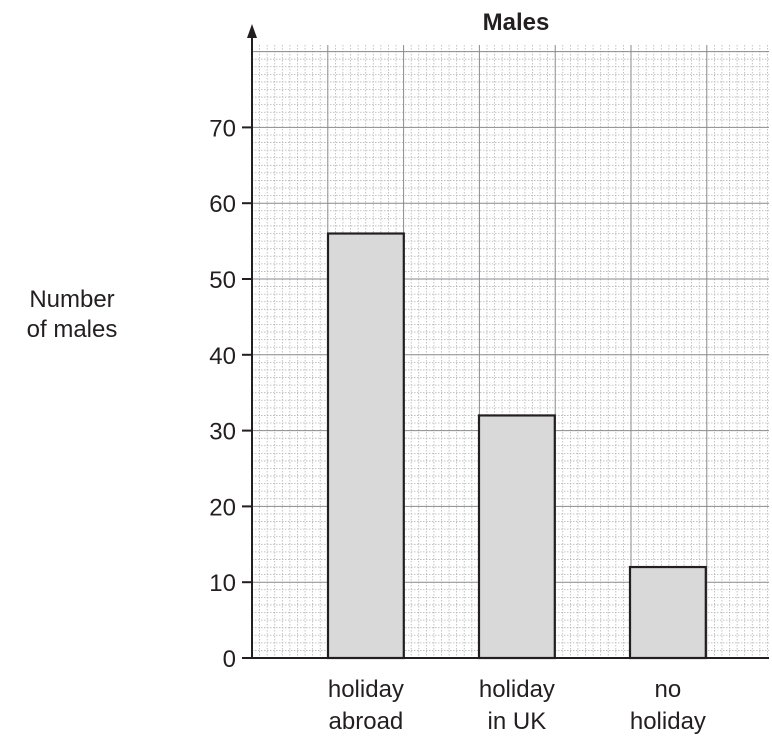 Image resolution: width=772 pixels, height=740 pixels. Describe the element at coordinates (229, 659) in the screenshot. I see `y-tick-label: 0` at that location.